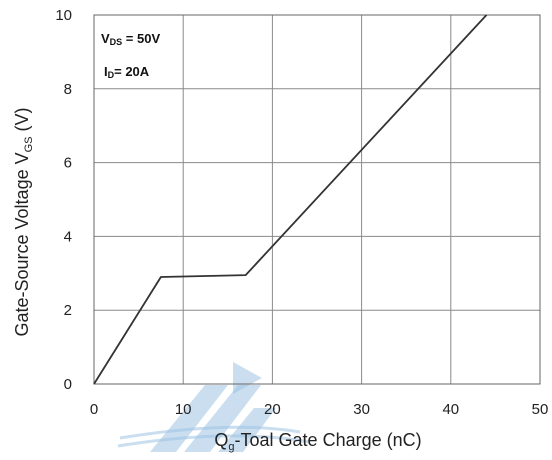 This screenshot has width=552, height=460. I want to click on annotation-vds: VDS = 50V, so click(130, 39).